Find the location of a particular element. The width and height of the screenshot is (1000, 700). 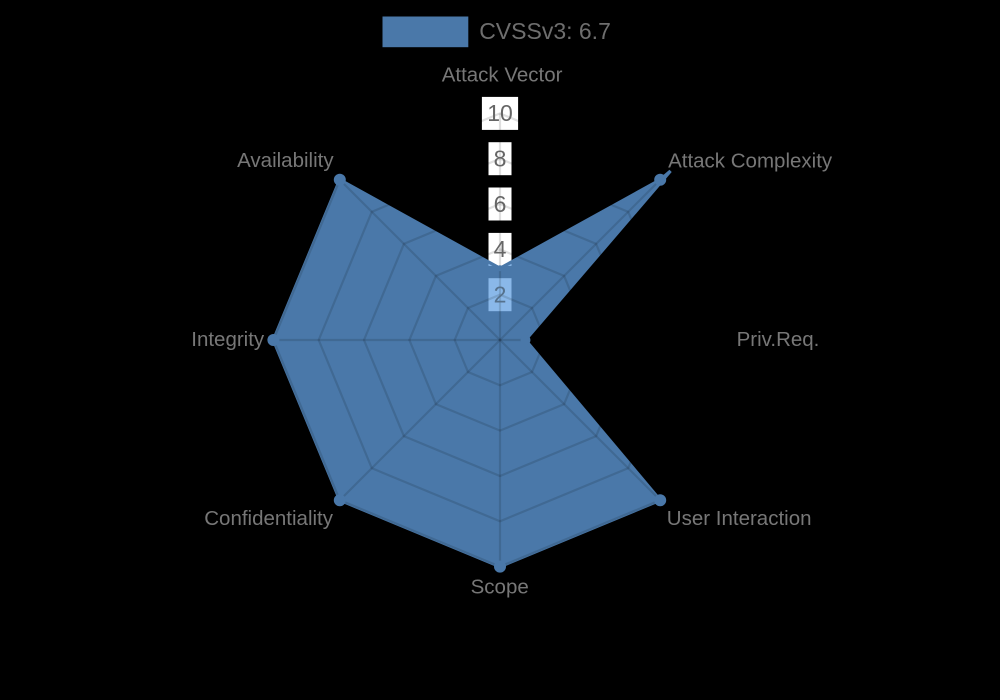

svg-text: User Interaction is located at coordinates (739, 518).